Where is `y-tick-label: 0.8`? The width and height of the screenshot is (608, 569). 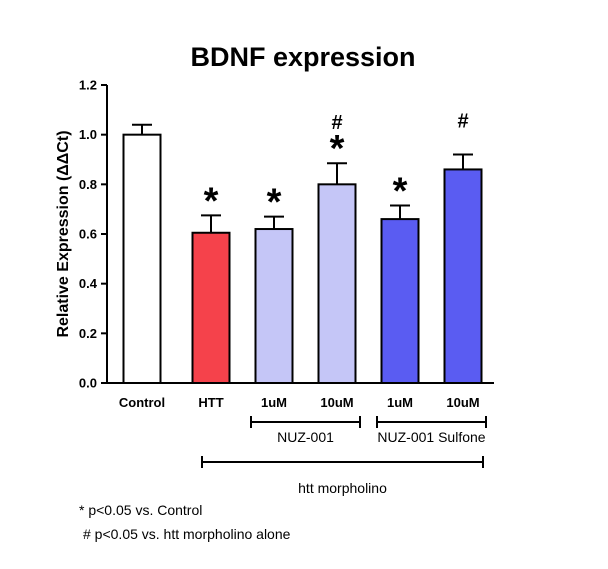
y-tick-label: 0.8 is located at coordinates (88, 184).